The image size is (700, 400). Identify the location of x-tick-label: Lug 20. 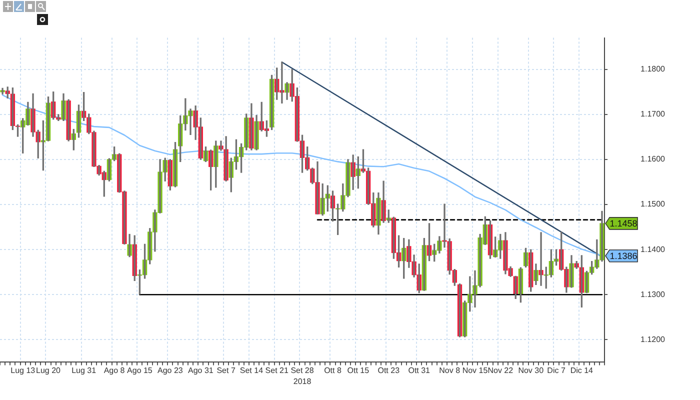
(49, 371).